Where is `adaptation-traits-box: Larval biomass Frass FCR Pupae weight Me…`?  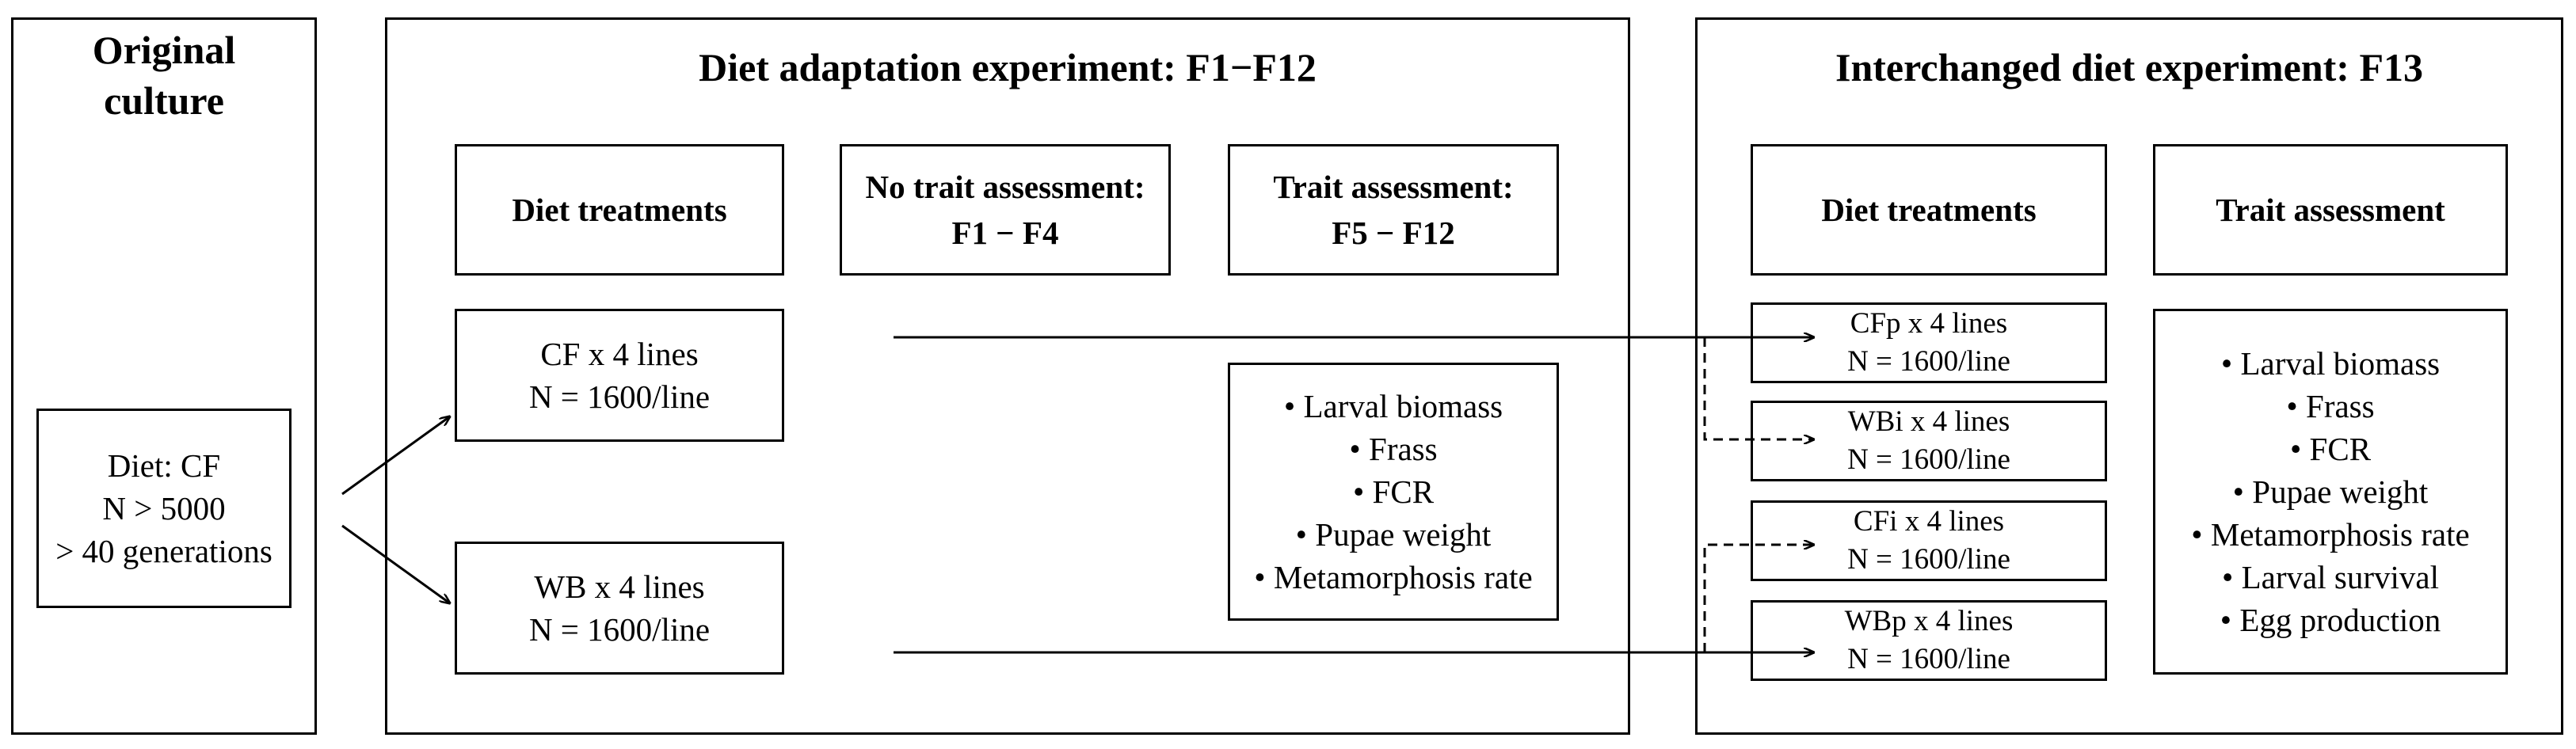
adaptation-traits-box: Larval biomass Frass FCR Pupae weight Me… is located at coordinates (1393, 492).